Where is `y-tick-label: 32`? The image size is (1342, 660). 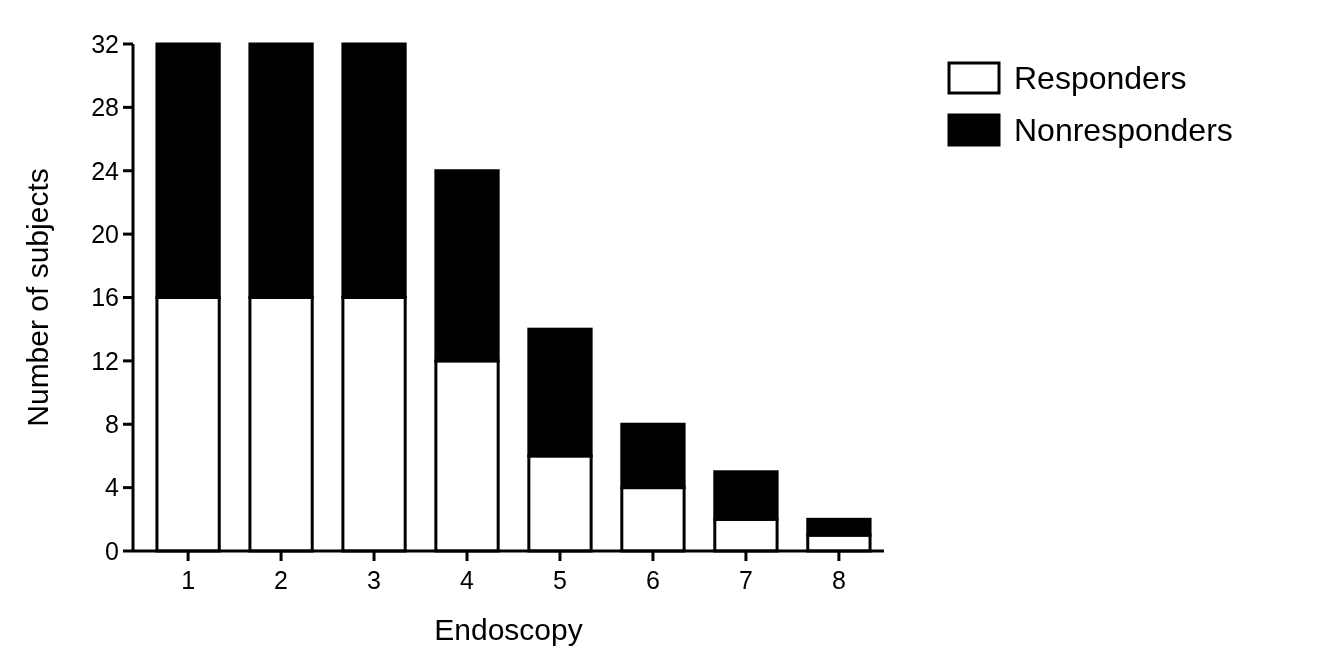 y-tick-label: 32 is located at coordinates (105, 43).